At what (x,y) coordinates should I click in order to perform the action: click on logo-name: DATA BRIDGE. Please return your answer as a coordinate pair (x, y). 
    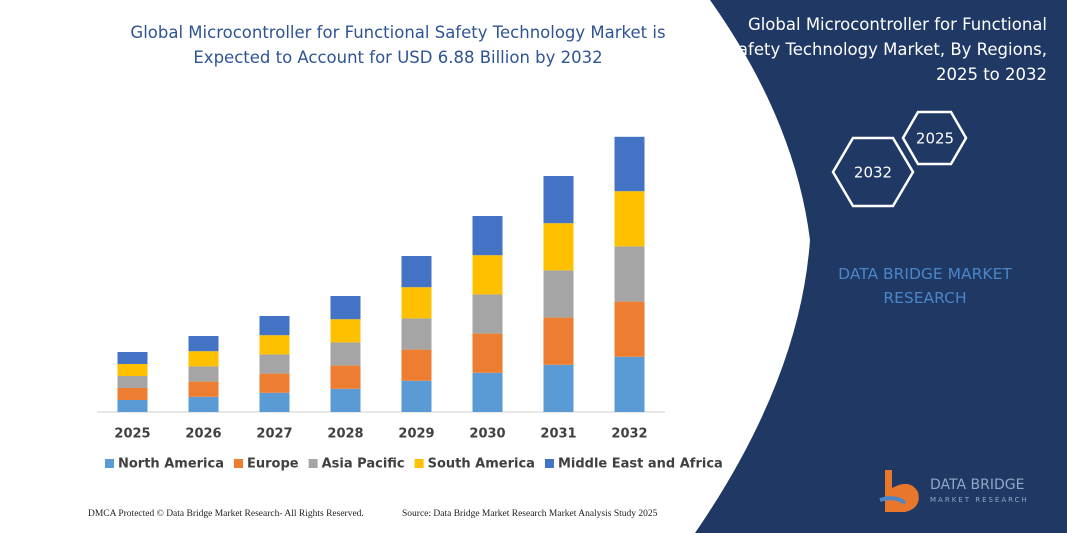
    Looking at the image, I should click on (977, 485).